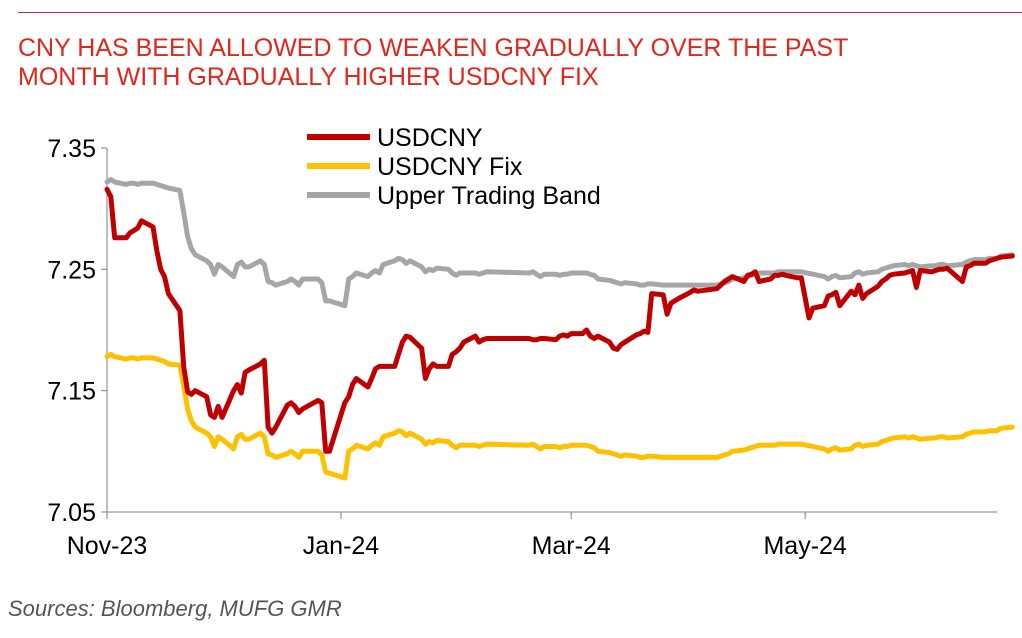 The image size is (1022, 638). I want to click on y-tick-label: 7.05, so click(71, 513).